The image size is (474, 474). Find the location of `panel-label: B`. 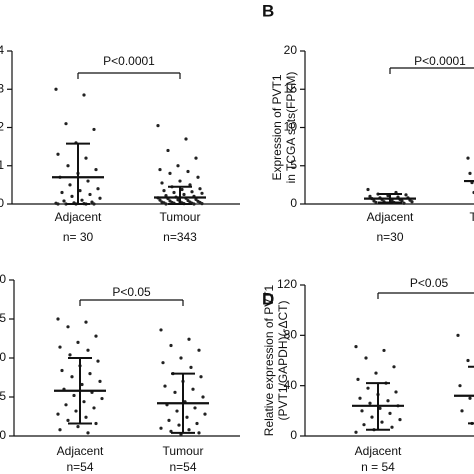

panel-label: B is located at coordinates (268, 10).